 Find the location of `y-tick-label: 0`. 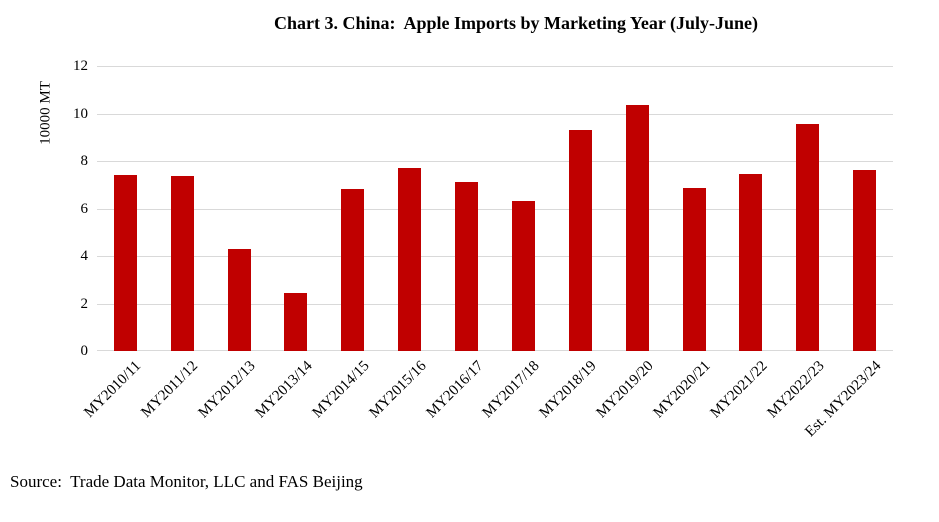

y-tick-label: 0 is located at coordinates (84, 351).